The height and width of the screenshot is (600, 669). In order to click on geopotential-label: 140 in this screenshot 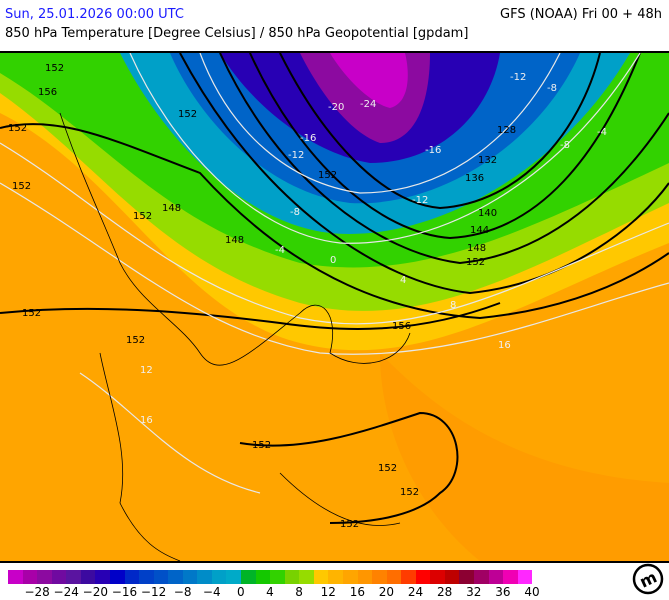, I will do `click(487, 213)`.